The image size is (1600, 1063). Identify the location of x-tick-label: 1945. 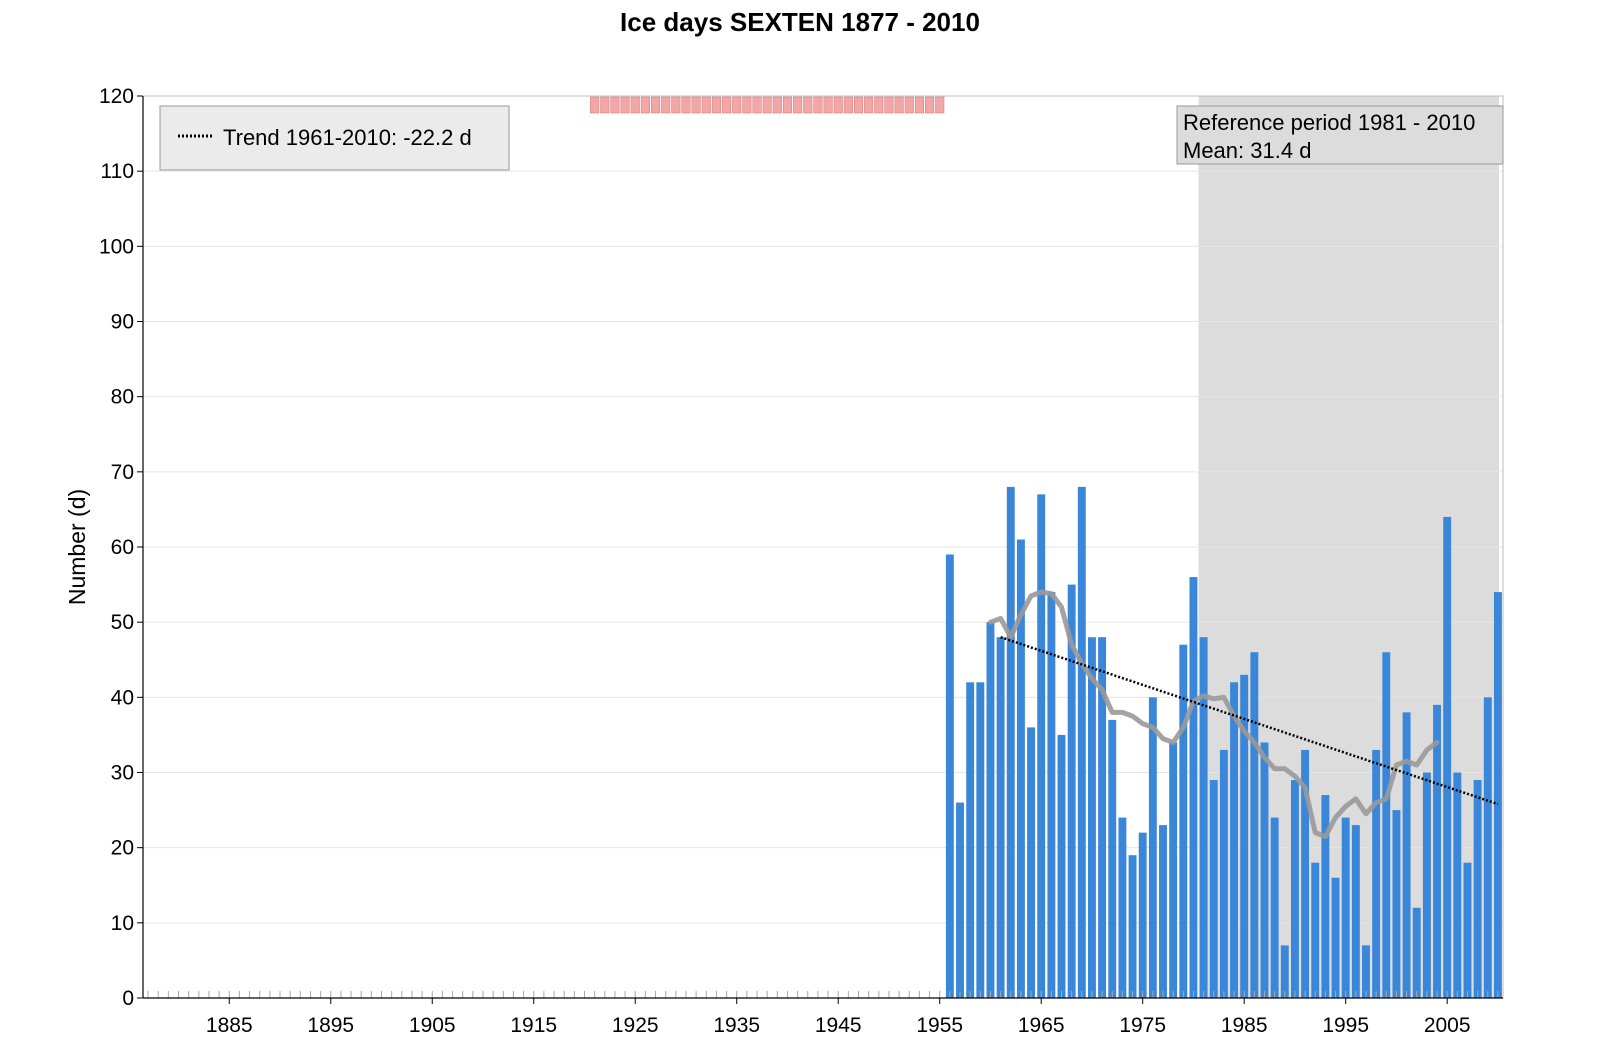
(838, 1025).